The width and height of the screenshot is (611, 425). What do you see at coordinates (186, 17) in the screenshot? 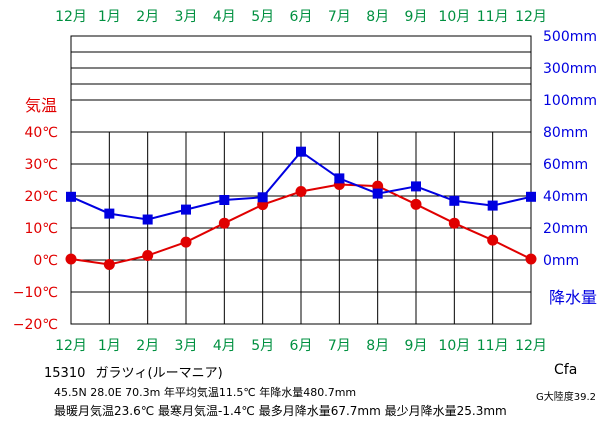
I see `x-tick-label-top: 3月` at bounding box center [186, 17].